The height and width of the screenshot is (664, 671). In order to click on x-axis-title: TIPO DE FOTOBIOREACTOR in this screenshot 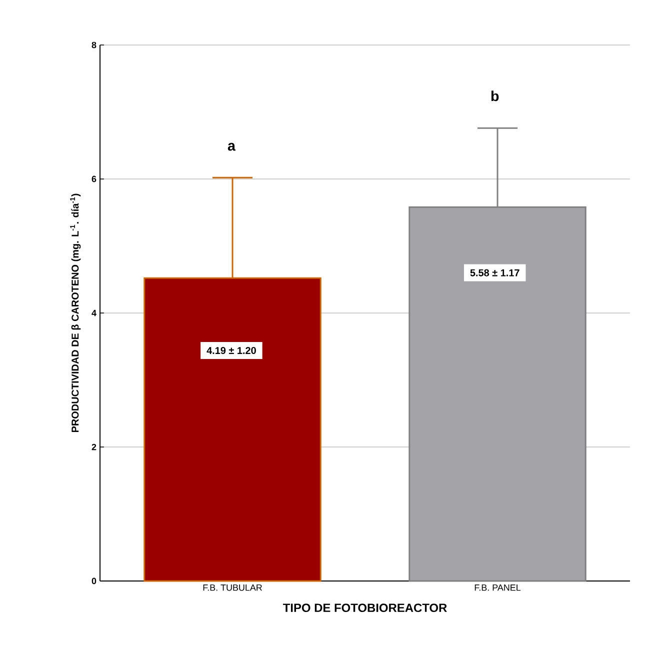, I will do `click(365, 608)`.